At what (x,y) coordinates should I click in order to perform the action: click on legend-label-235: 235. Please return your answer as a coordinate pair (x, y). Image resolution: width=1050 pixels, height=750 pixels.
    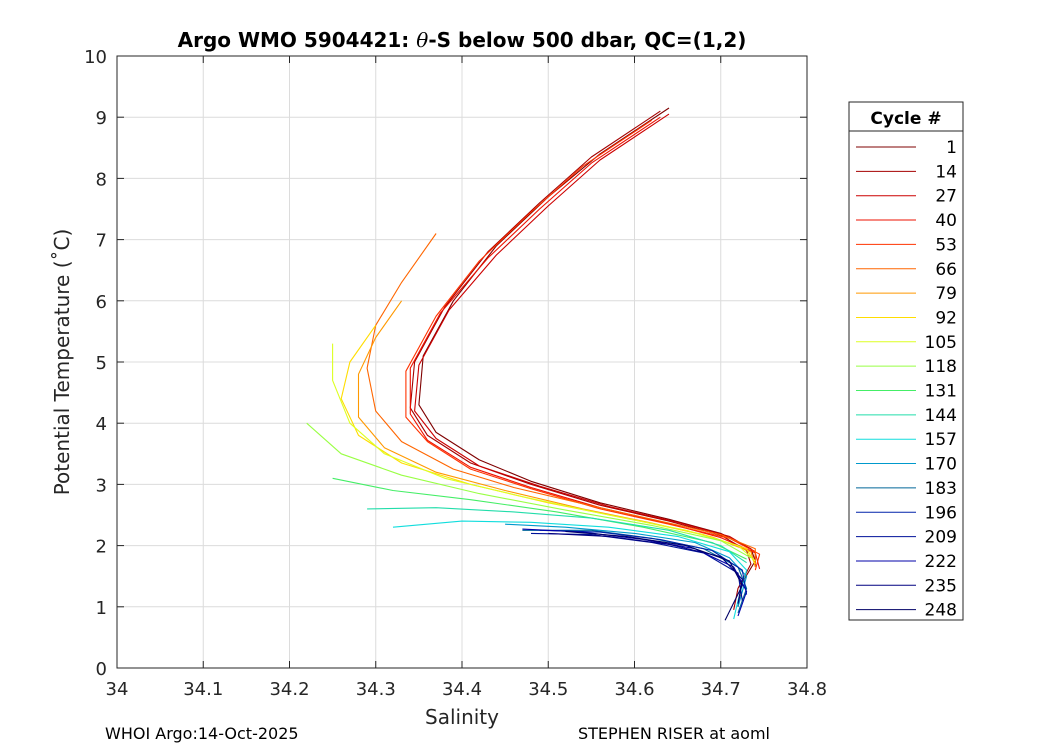
    Looking at the image, I should click on (941, 586).